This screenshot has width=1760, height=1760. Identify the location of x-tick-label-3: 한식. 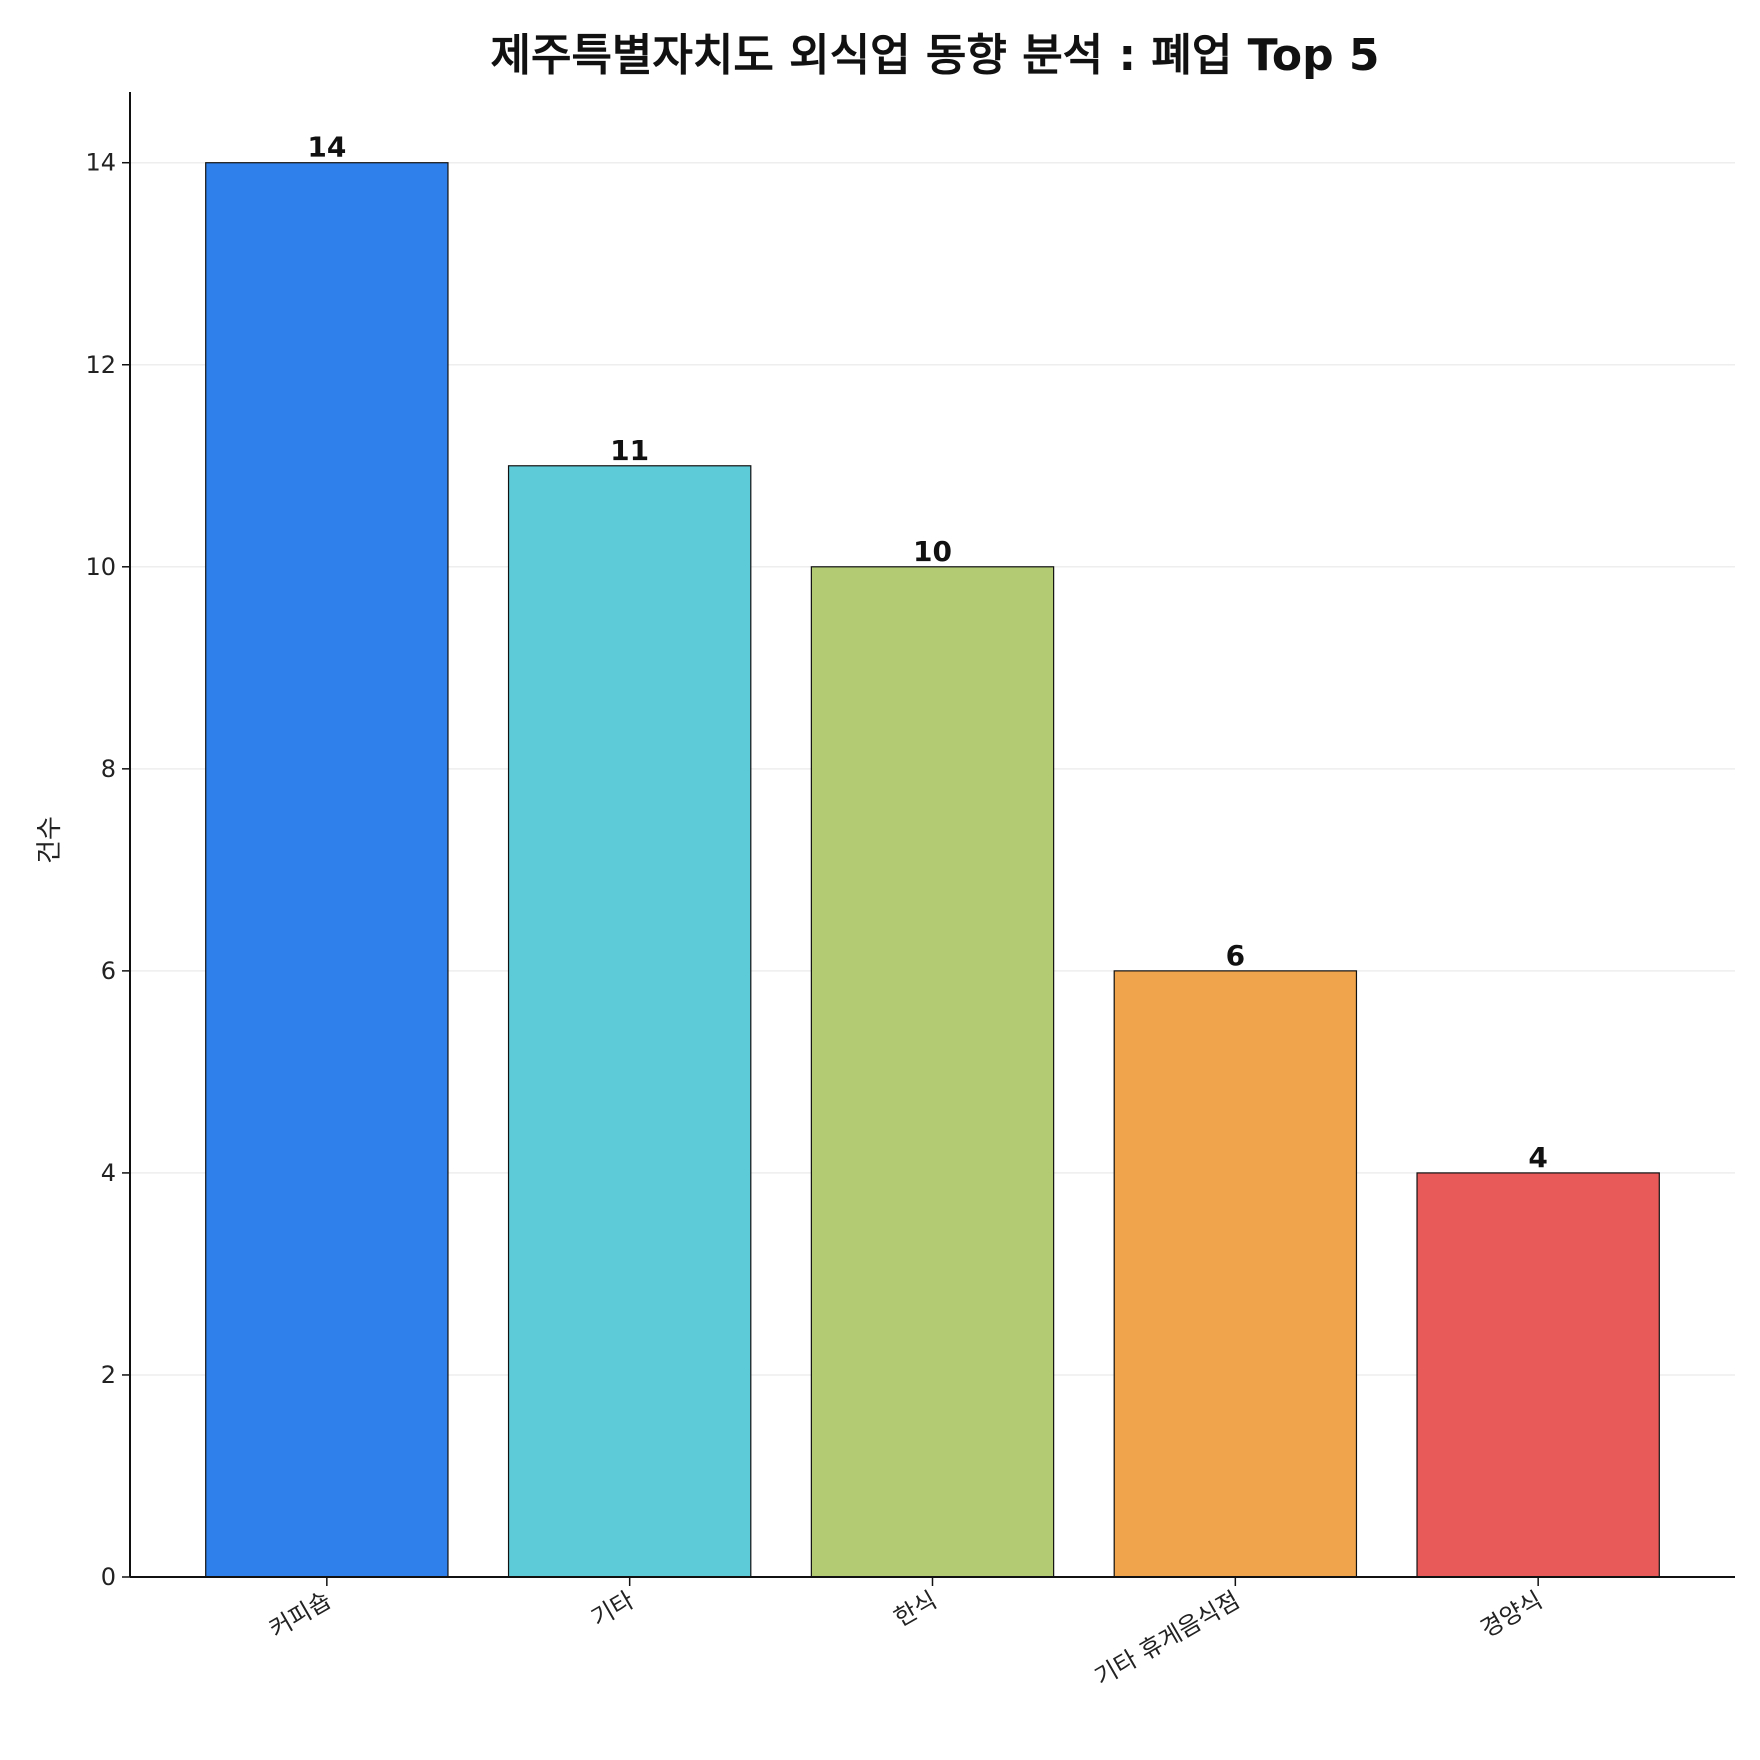
(915, 1609).